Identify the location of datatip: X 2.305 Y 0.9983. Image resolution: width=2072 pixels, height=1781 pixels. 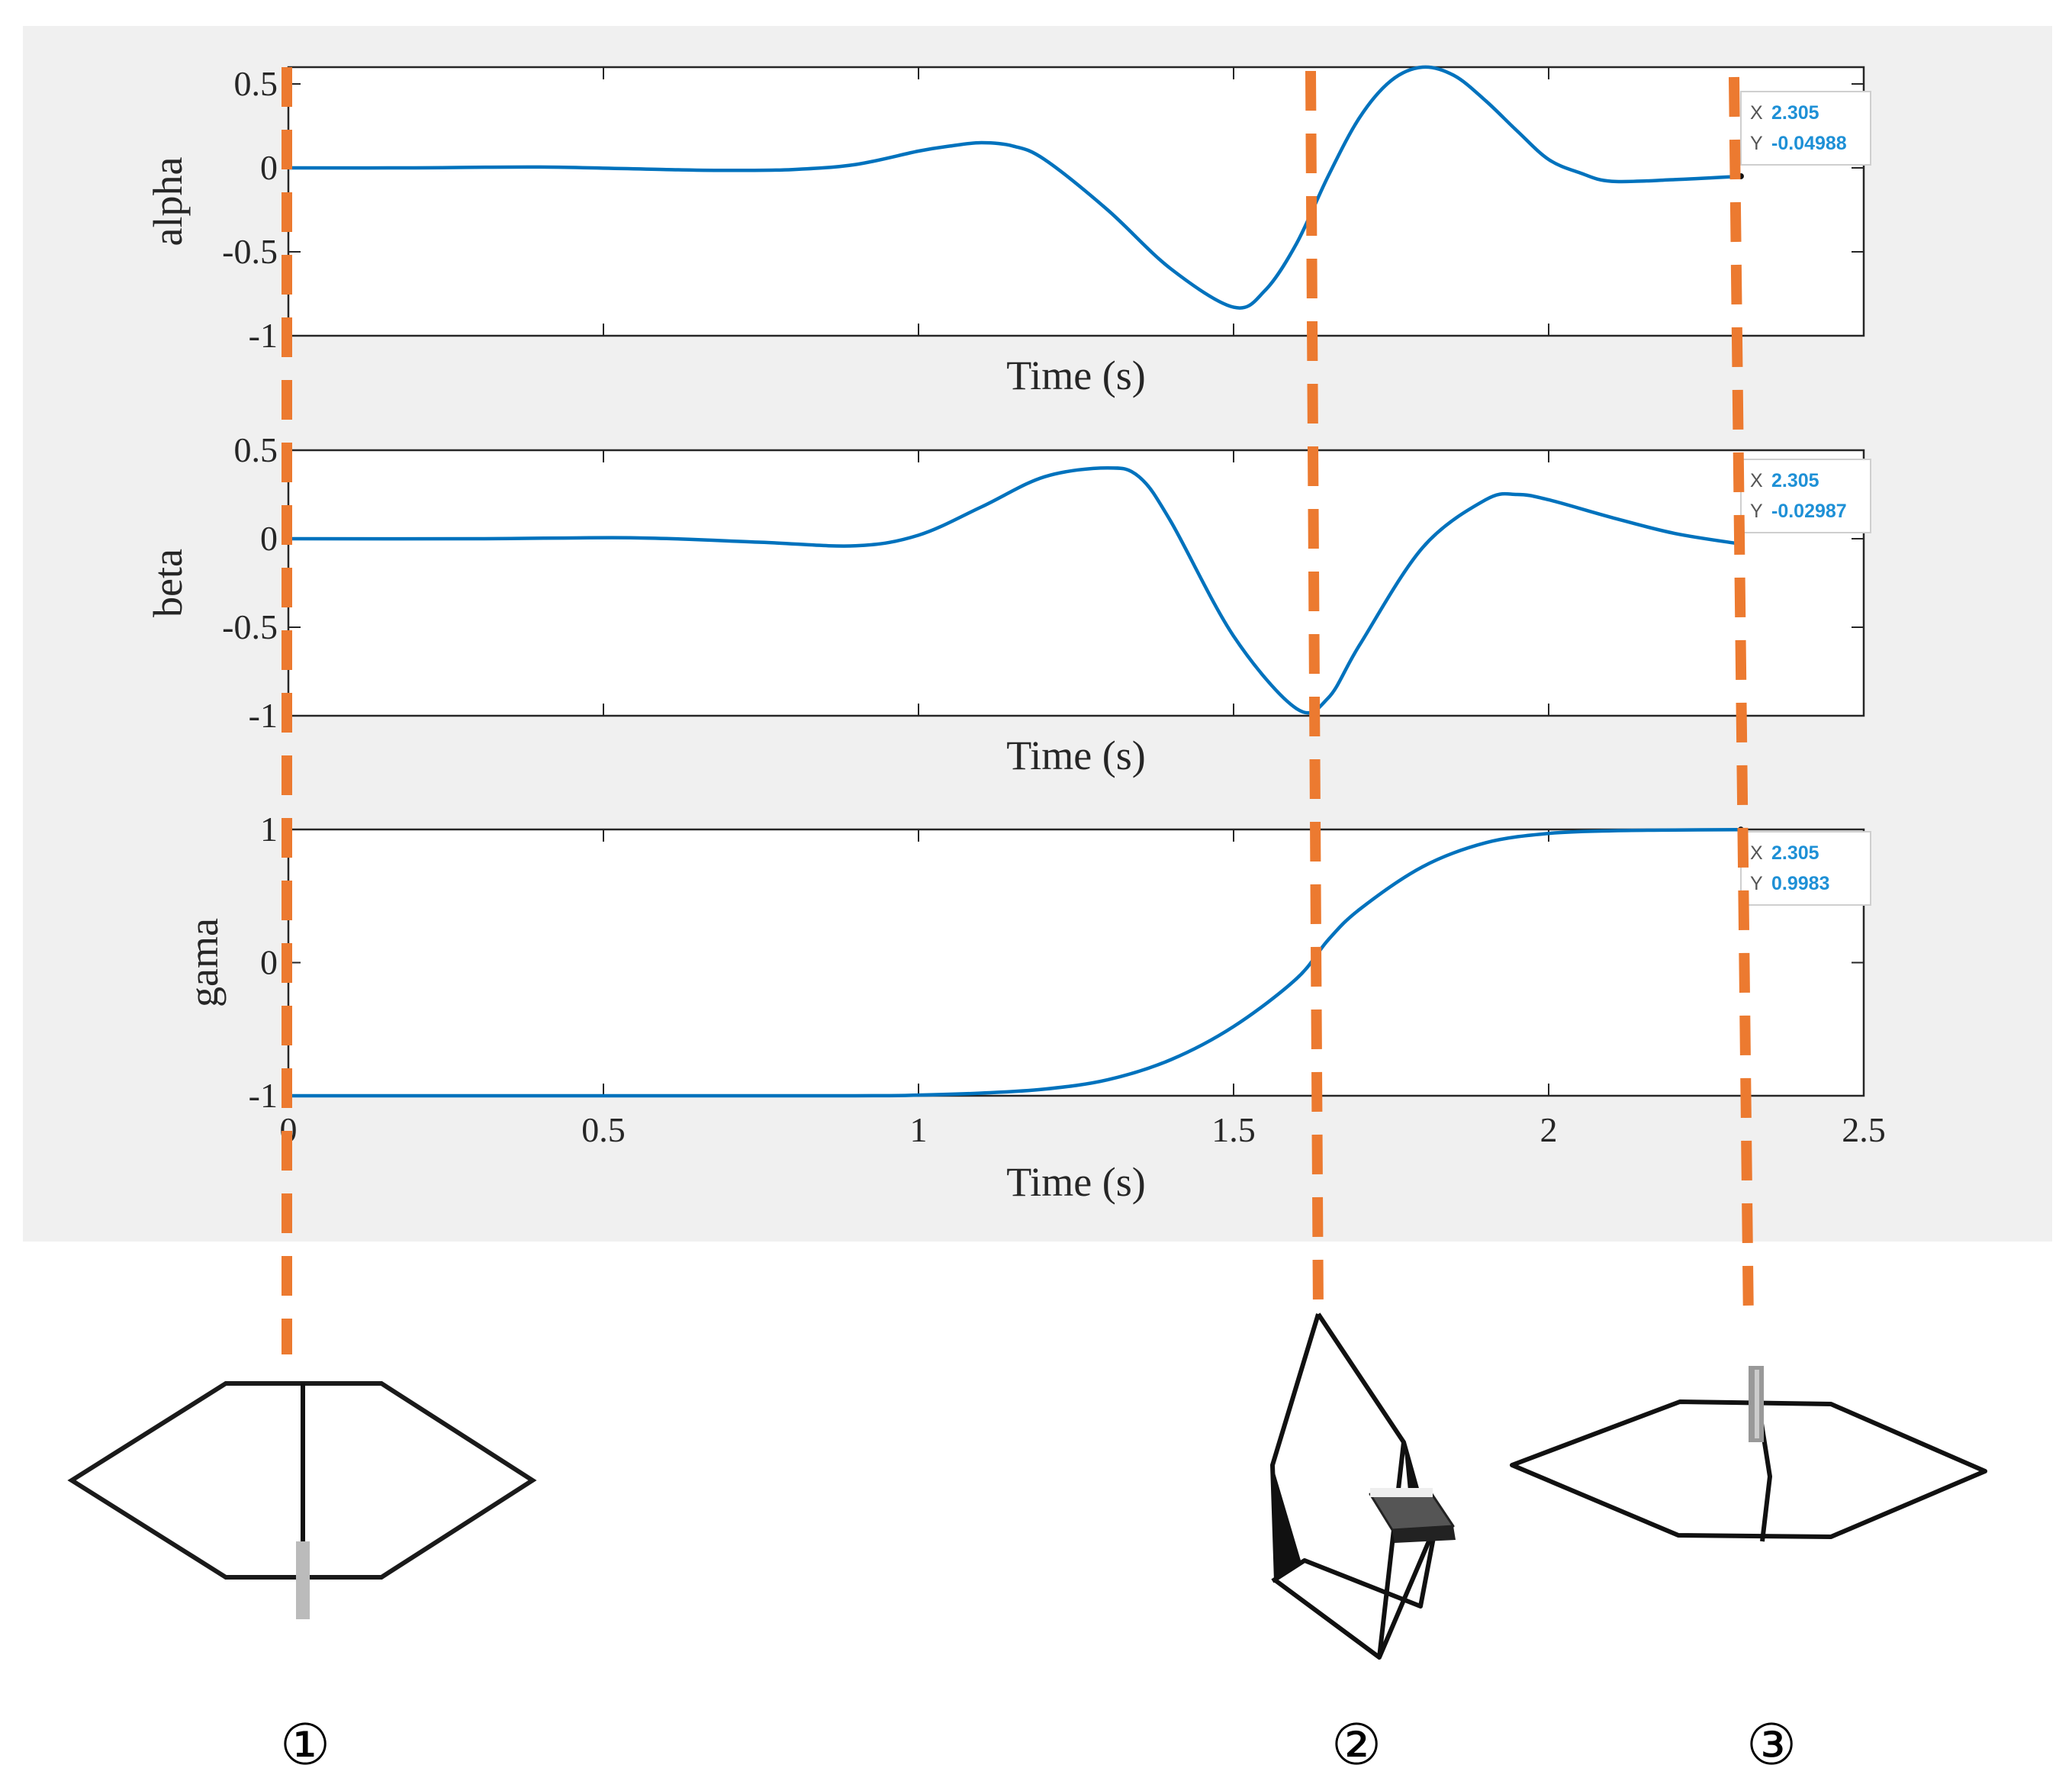
(1805, 869).